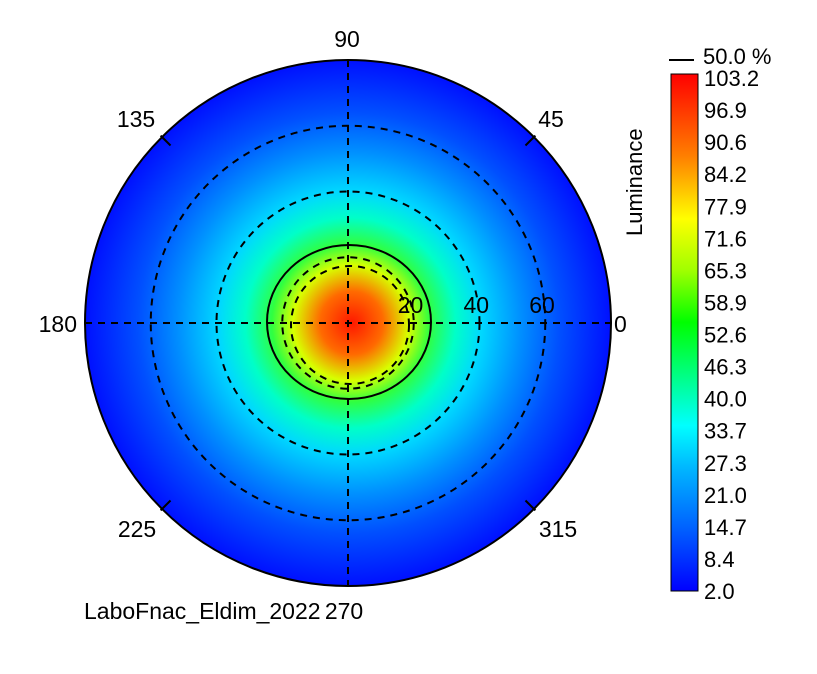  What do you see at coordinates (725, 527) in the screenshot?
I see `color-scale-tick-label: 14.7` at bounding box center [725, 527].